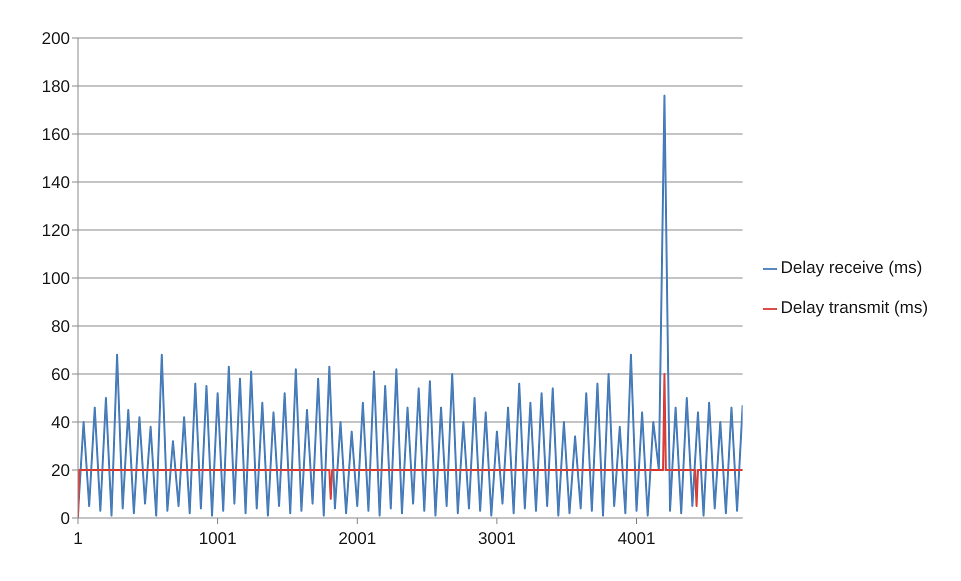 The width and height of the screenshot is (961, 581). I want to click on y-tick-label: 120, so click(56, 230).